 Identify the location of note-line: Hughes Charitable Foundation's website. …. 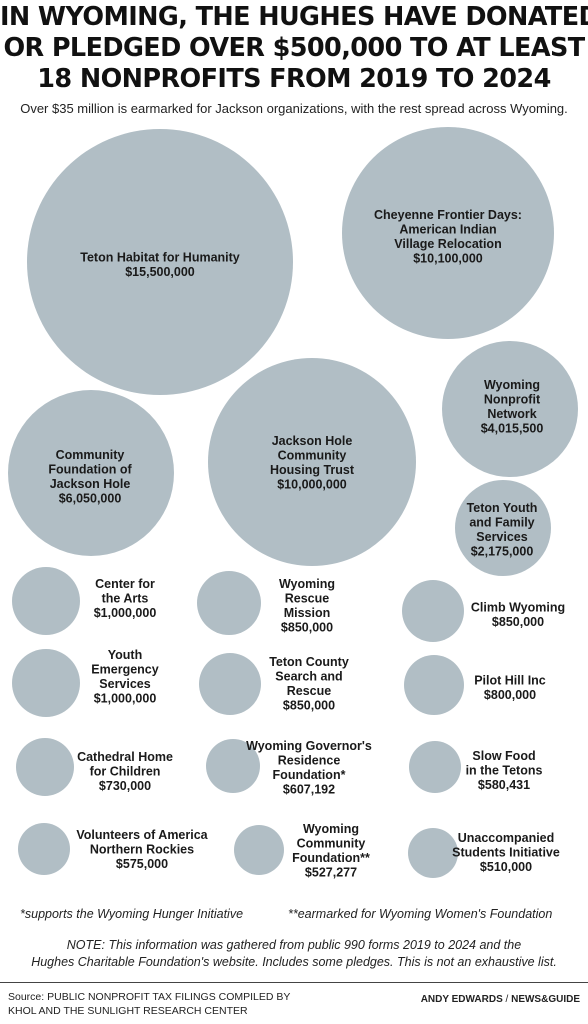
(294, 962).